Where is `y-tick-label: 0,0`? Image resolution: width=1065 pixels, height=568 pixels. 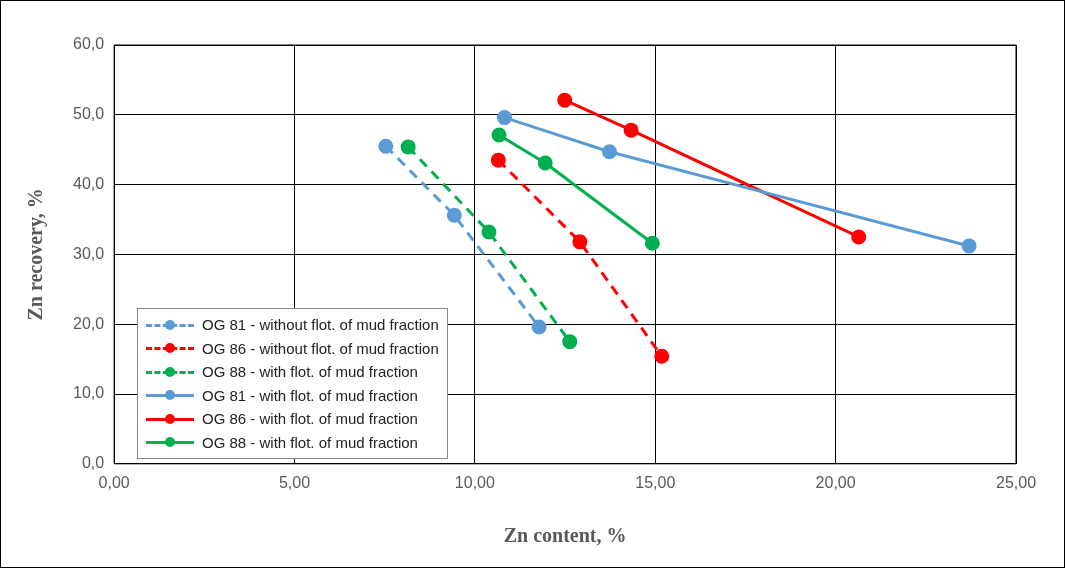 y-tick-label: 0,0 is located at coordinates (93, 463).